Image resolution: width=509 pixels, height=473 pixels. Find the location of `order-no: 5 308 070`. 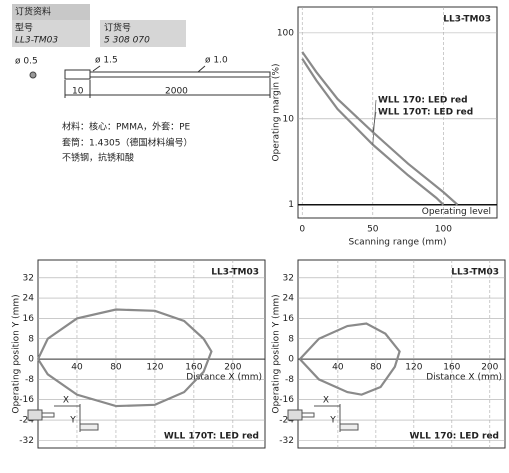

order-no: 5 308 070 is located at coordinates (127, 41).